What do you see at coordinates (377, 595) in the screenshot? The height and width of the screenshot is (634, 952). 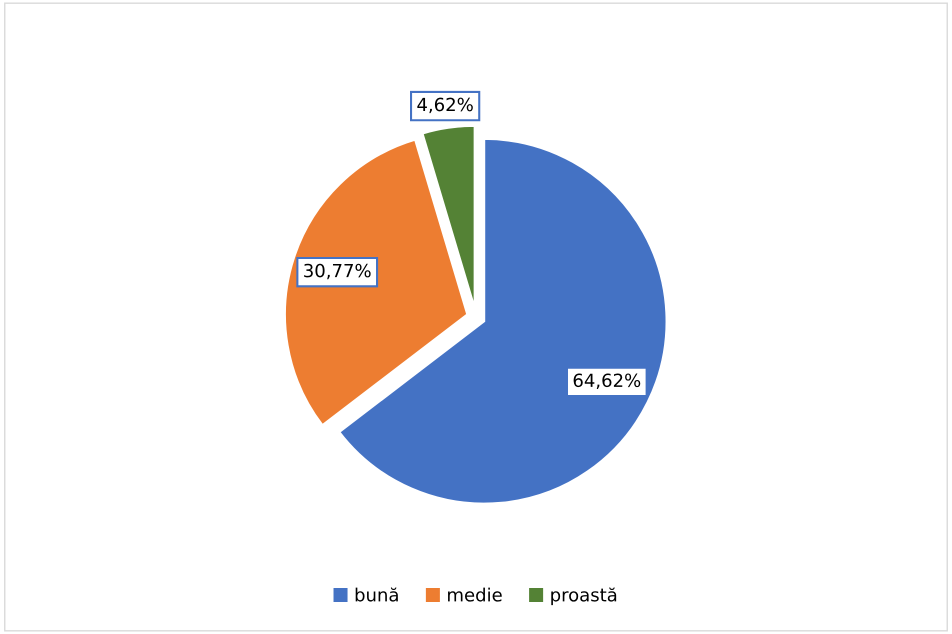 I see `legend-label: bună` at bounding box center [377, 595].